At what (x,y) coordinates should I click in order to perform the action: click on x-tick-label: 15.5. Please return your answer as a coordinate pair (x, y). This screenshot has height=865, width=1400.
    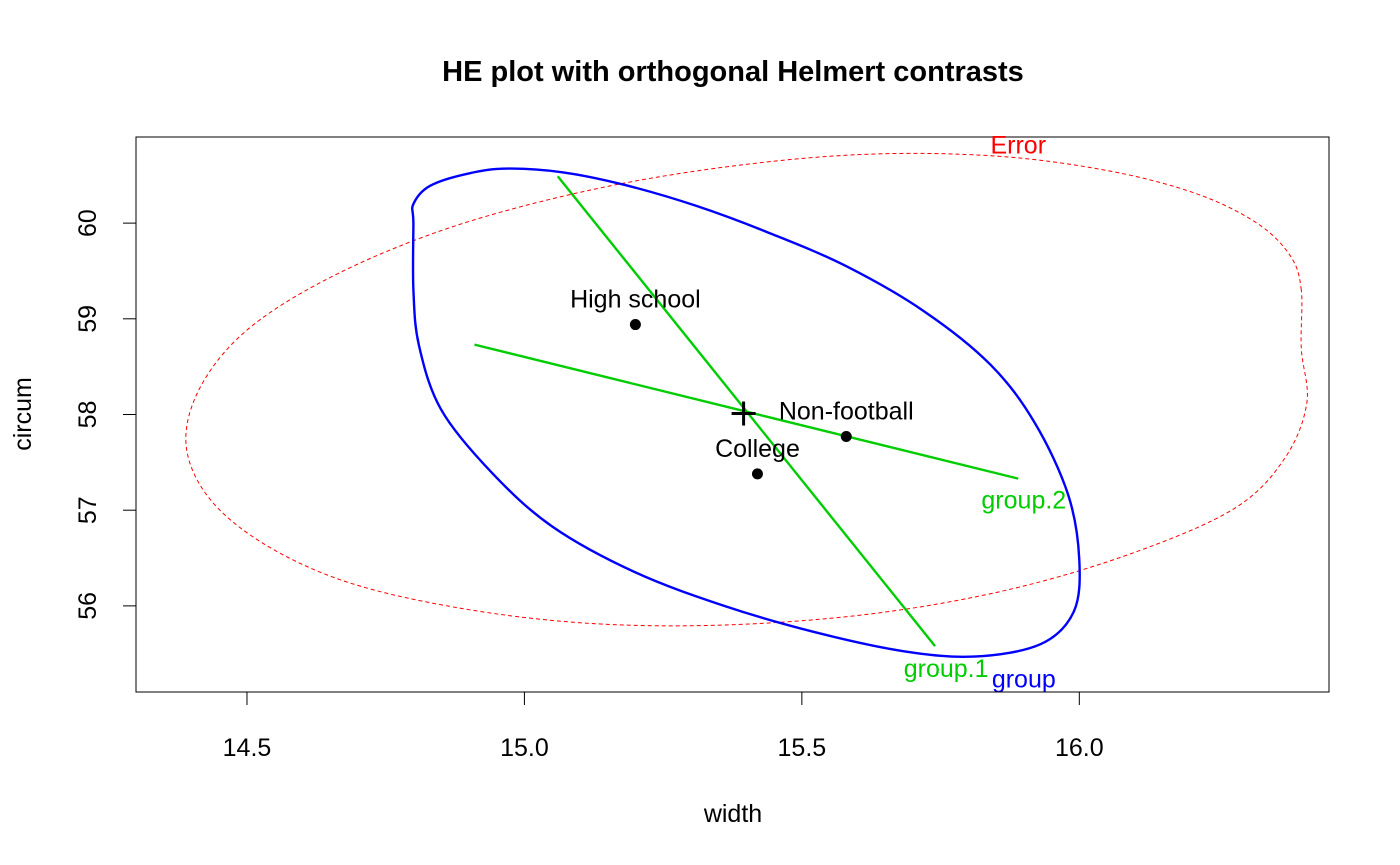
    Looking at the image, I should click on (802, 748).